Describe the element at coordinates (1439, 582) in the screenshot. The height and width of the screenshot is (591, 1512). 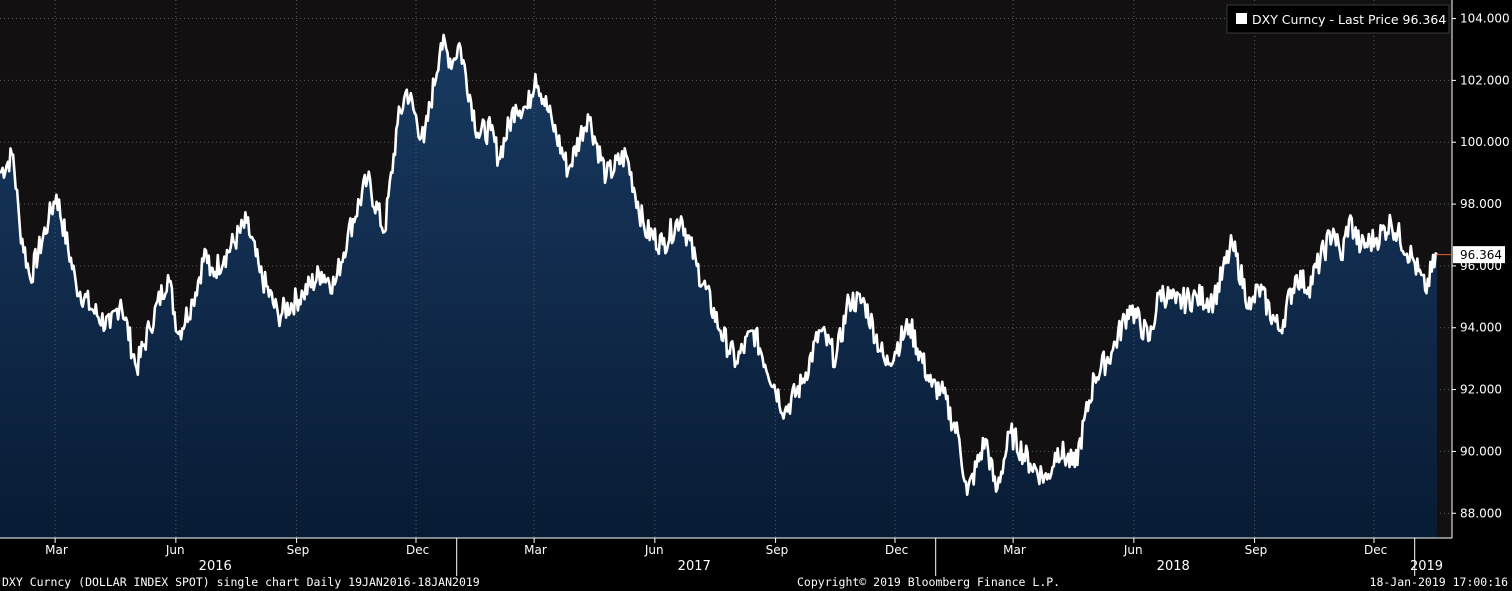
I see `footer-timestamp: 18-Jan-2019 17:00:16` at that location.